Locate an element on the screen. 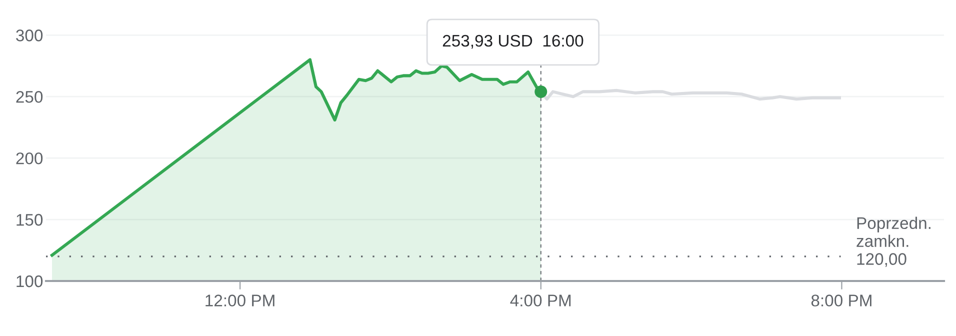 Image resolution: width=956 pixels, height=336 pixels. x-tick-label: 4:00 PM is located at coordinates (540, 300).